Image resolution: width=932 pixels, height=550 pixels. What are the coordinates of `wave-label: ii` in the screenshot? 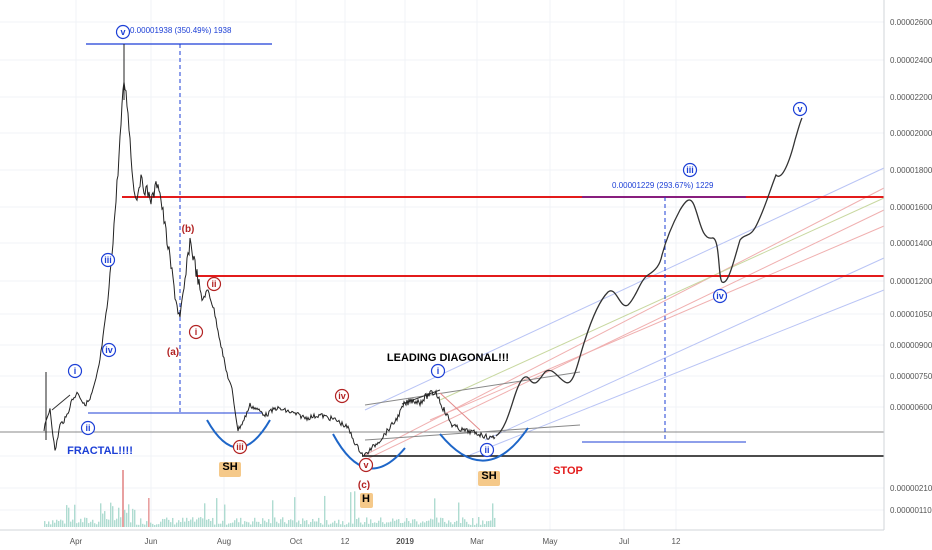 It's located at (213, 284).